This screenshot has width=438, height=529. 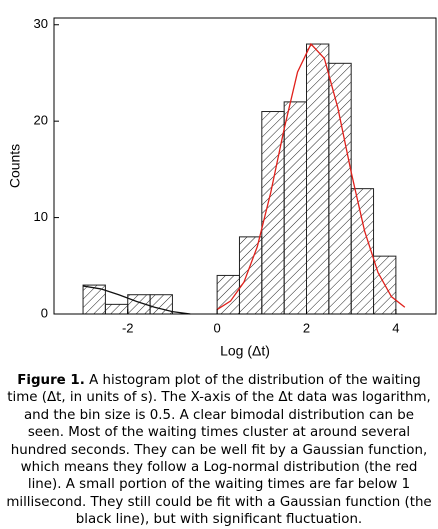 I want to click on x-tick-label: 4, so click(x=395, y=327).